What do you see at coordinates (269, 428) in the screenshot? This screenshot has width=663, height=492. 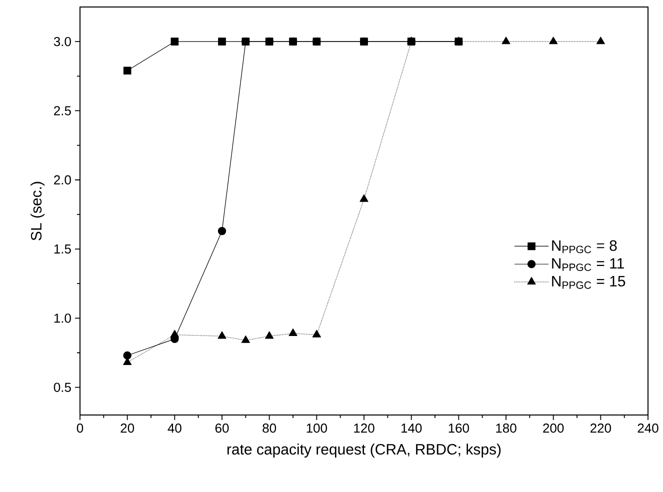 I see `x-tick-label: 80` at bounding box center [269, 428].